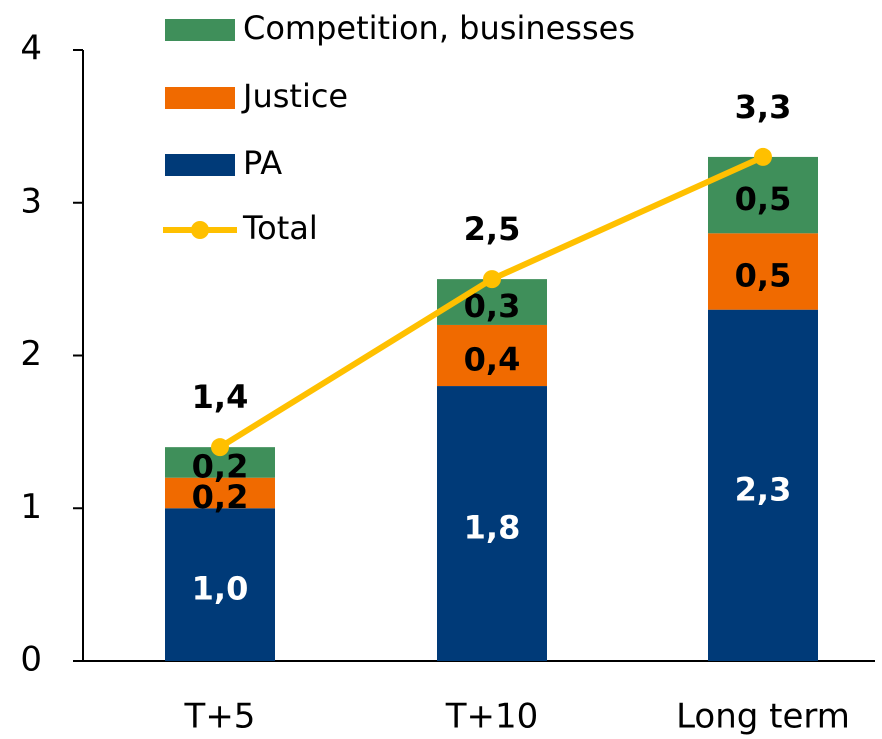  What do you see at coordinates (492, 229) in the screenshot?
I see `total-label: 2,5` at bounding box center [492, 229].